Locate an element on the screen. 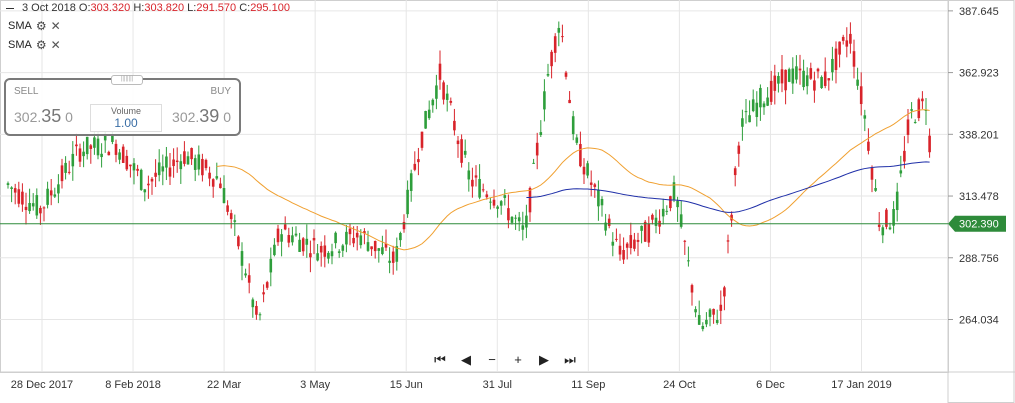 The image size is (1015, 403). sell-button: 302.35 0 is located at coordinates (43, 116).